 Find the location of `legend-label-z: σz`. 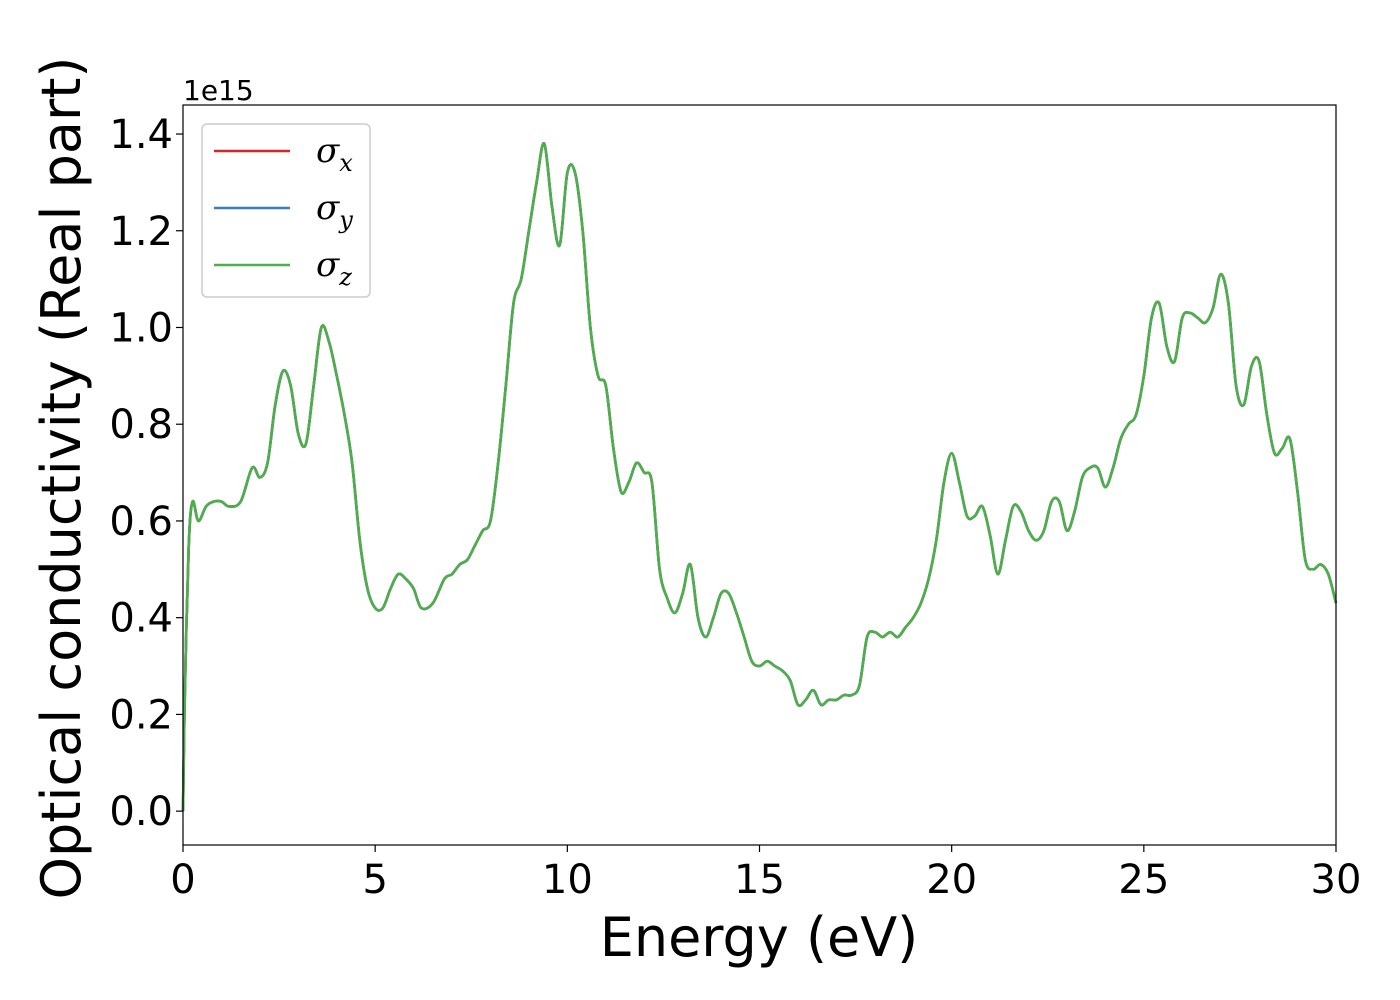

legend-label-z: σz is located at coordinates (334, 268).